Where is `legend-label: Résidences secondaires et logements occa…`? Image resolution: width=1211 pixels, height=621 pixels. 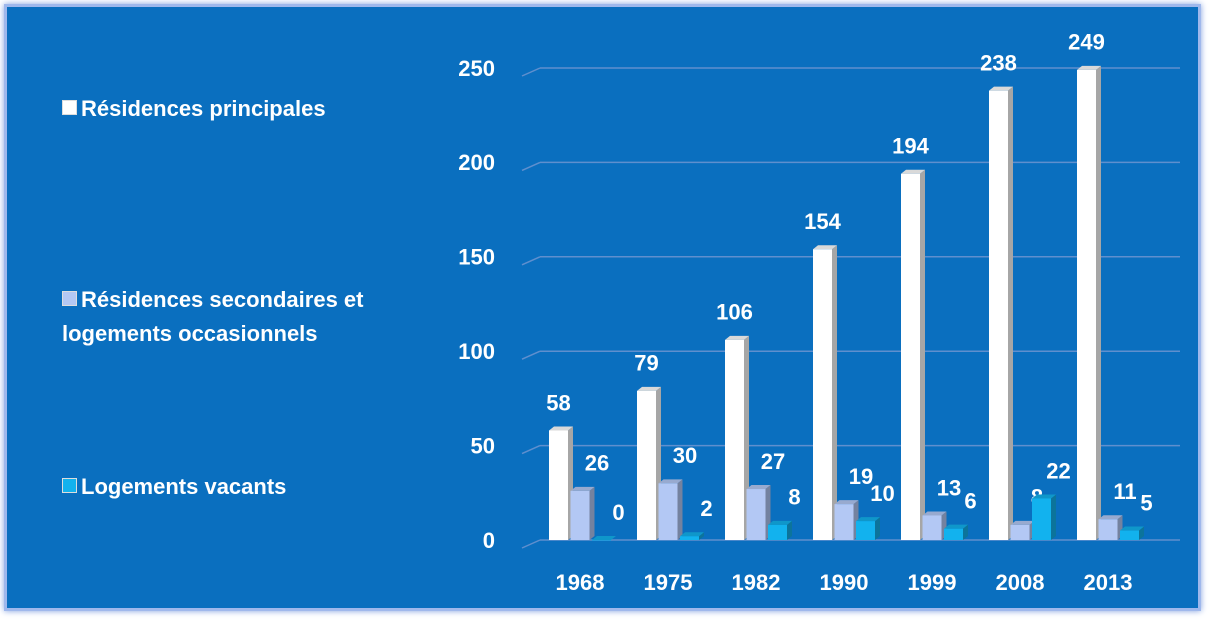 legend-label: Résidences secondaires et logements occa… is located at coordinates (213, 316).